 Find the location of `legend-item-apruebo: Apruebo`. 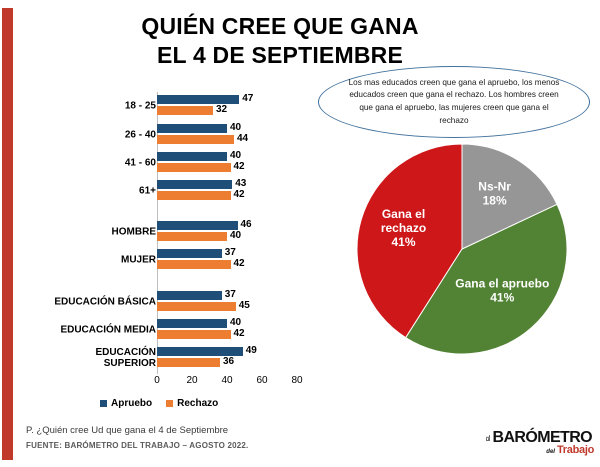

legend-item-apruebo: Apruebo is located at coordinates (126, 403).